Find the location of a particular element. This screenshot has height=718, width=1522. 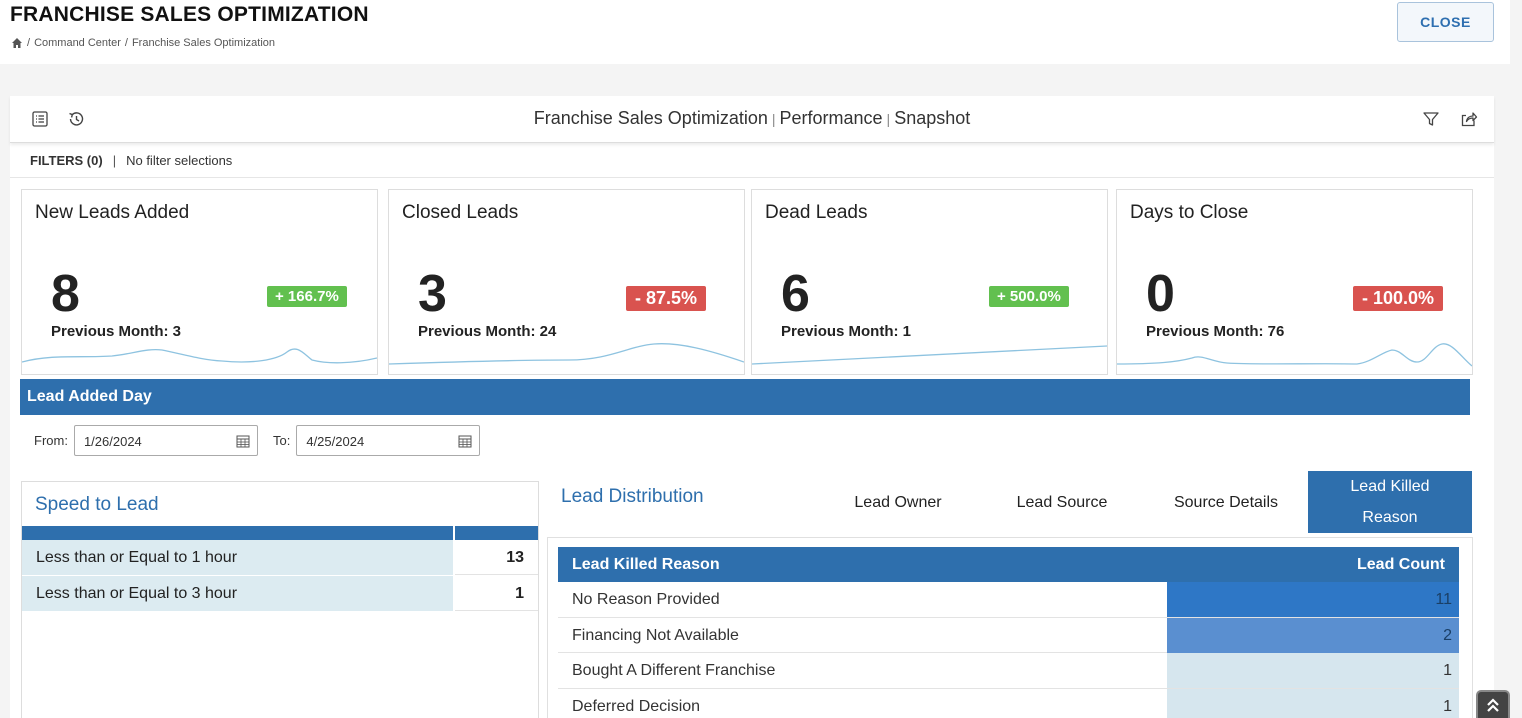

table-header: Lead Killed Reason Lead Count is located at coordinates (1008, 564).